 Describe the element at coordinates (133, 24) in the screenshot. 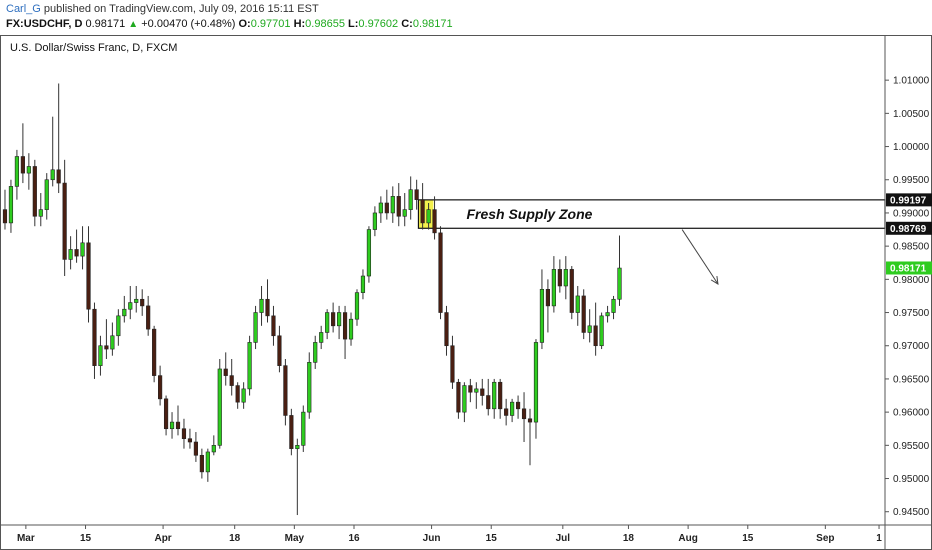

I see `up-triangle-icon: ▲` at that location.